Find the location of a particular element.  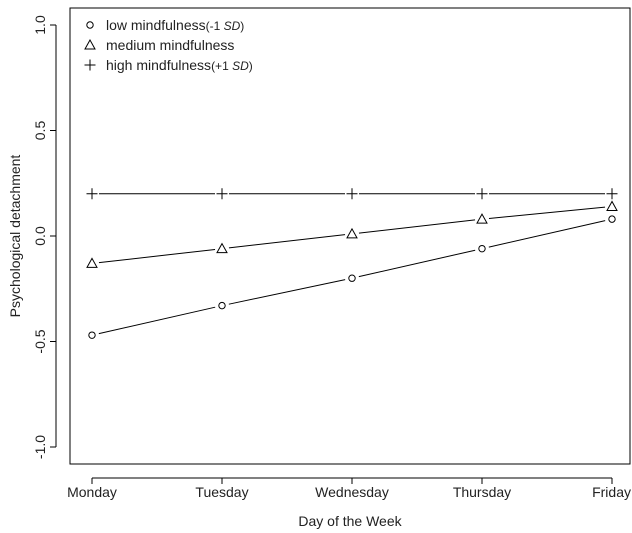

y-tick-label: 0.0 is located at coordinates (40, 236).